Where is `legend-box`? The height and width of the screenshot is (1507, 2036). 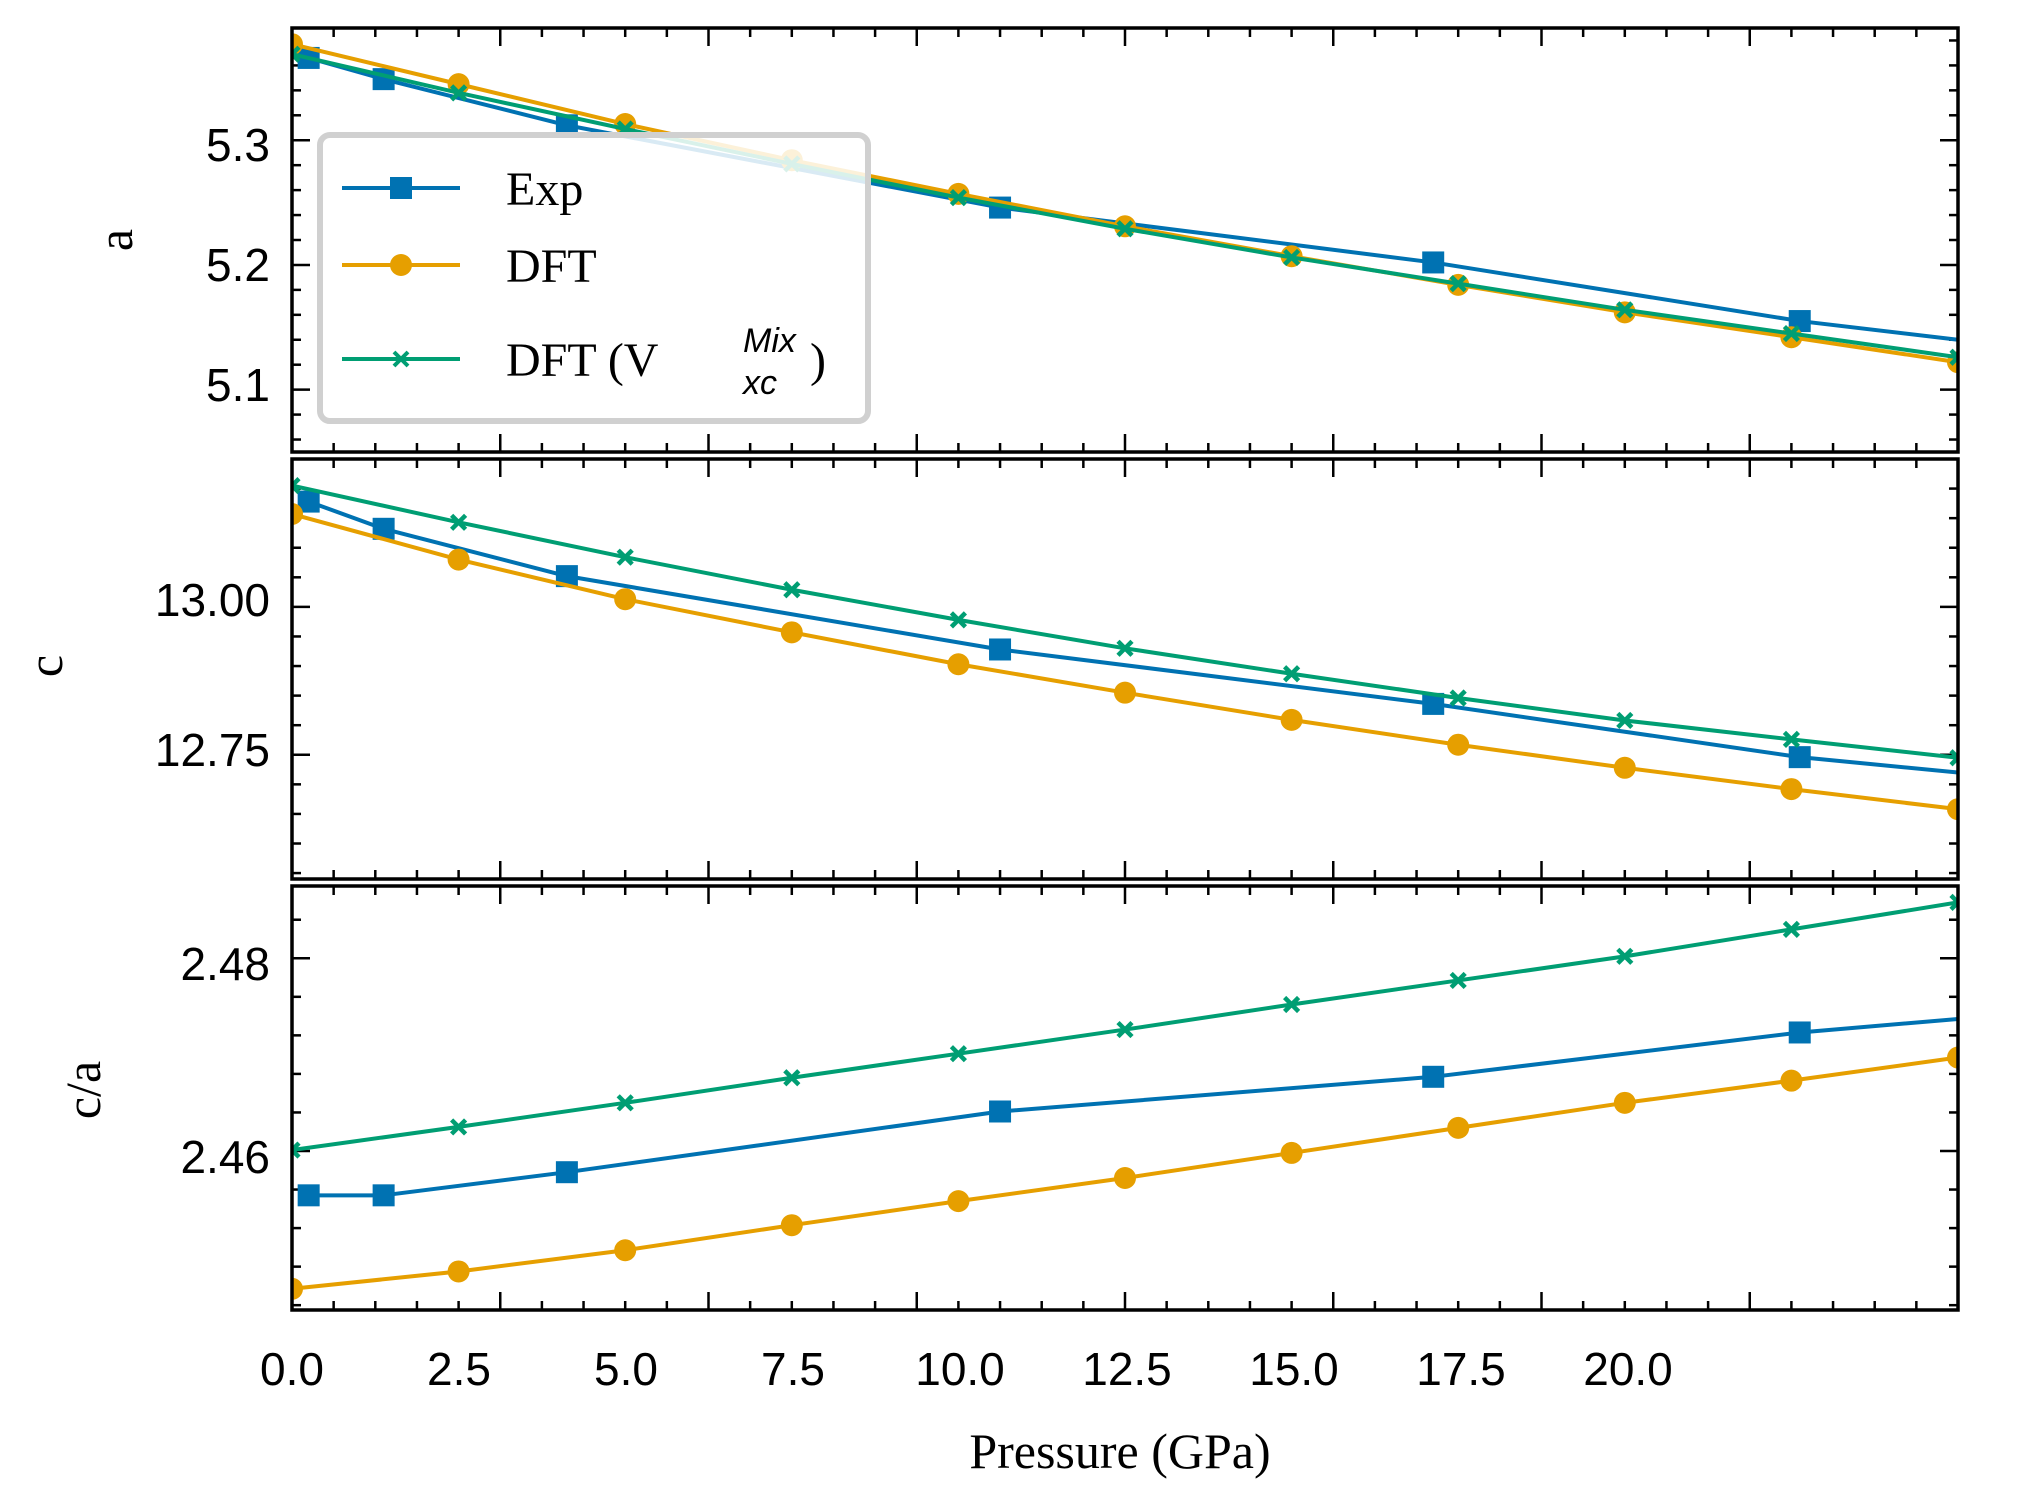 legend-box is located at coordinates (594, 278).